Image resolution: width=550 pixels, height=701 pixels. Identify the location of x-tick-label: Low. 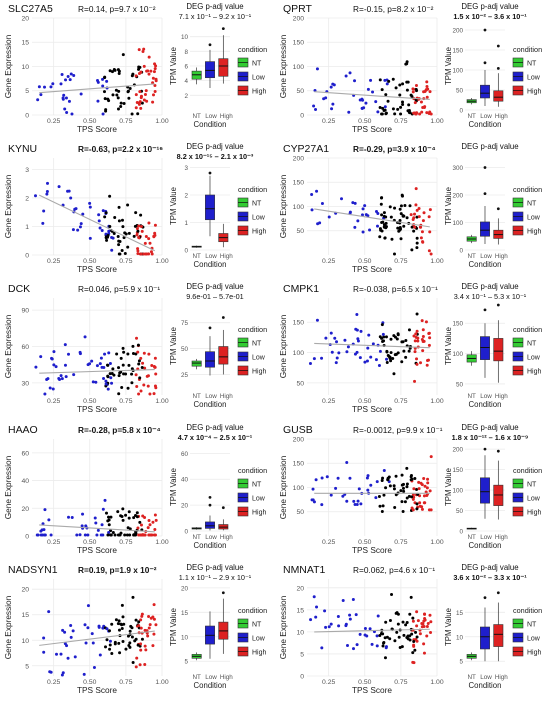
(486, 396).